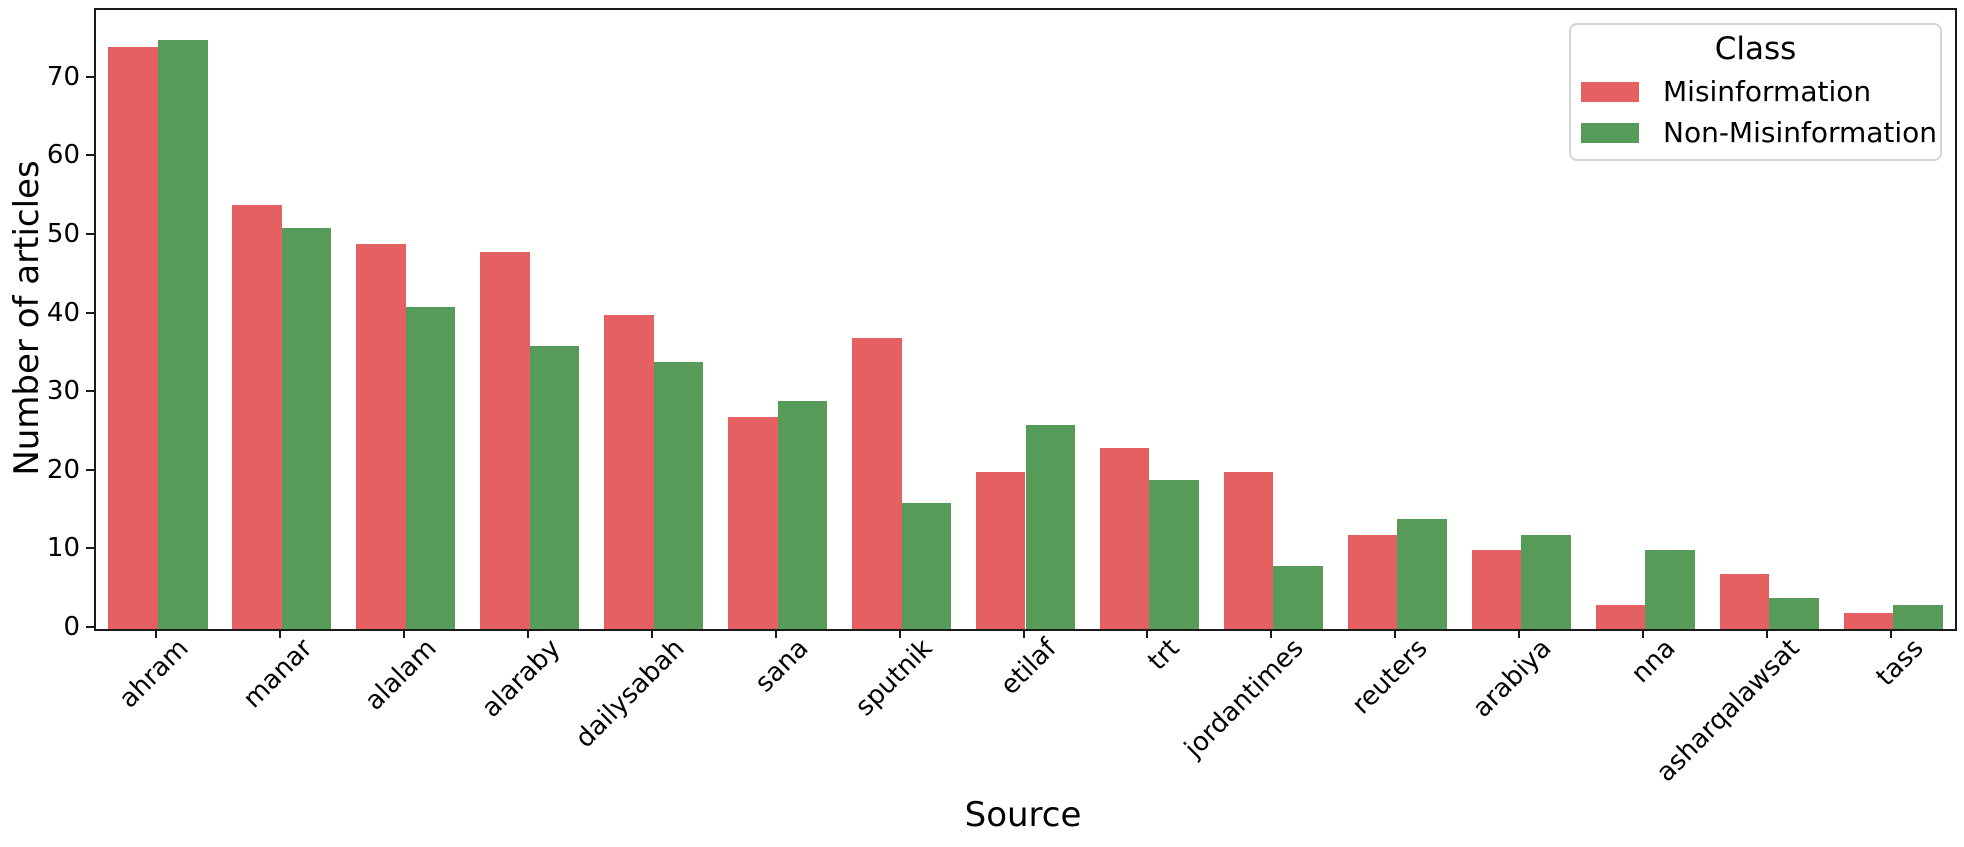 The height and width of the screenshot is (847, 1964). I want to click on x-tick-nna, so click(1643, 633).